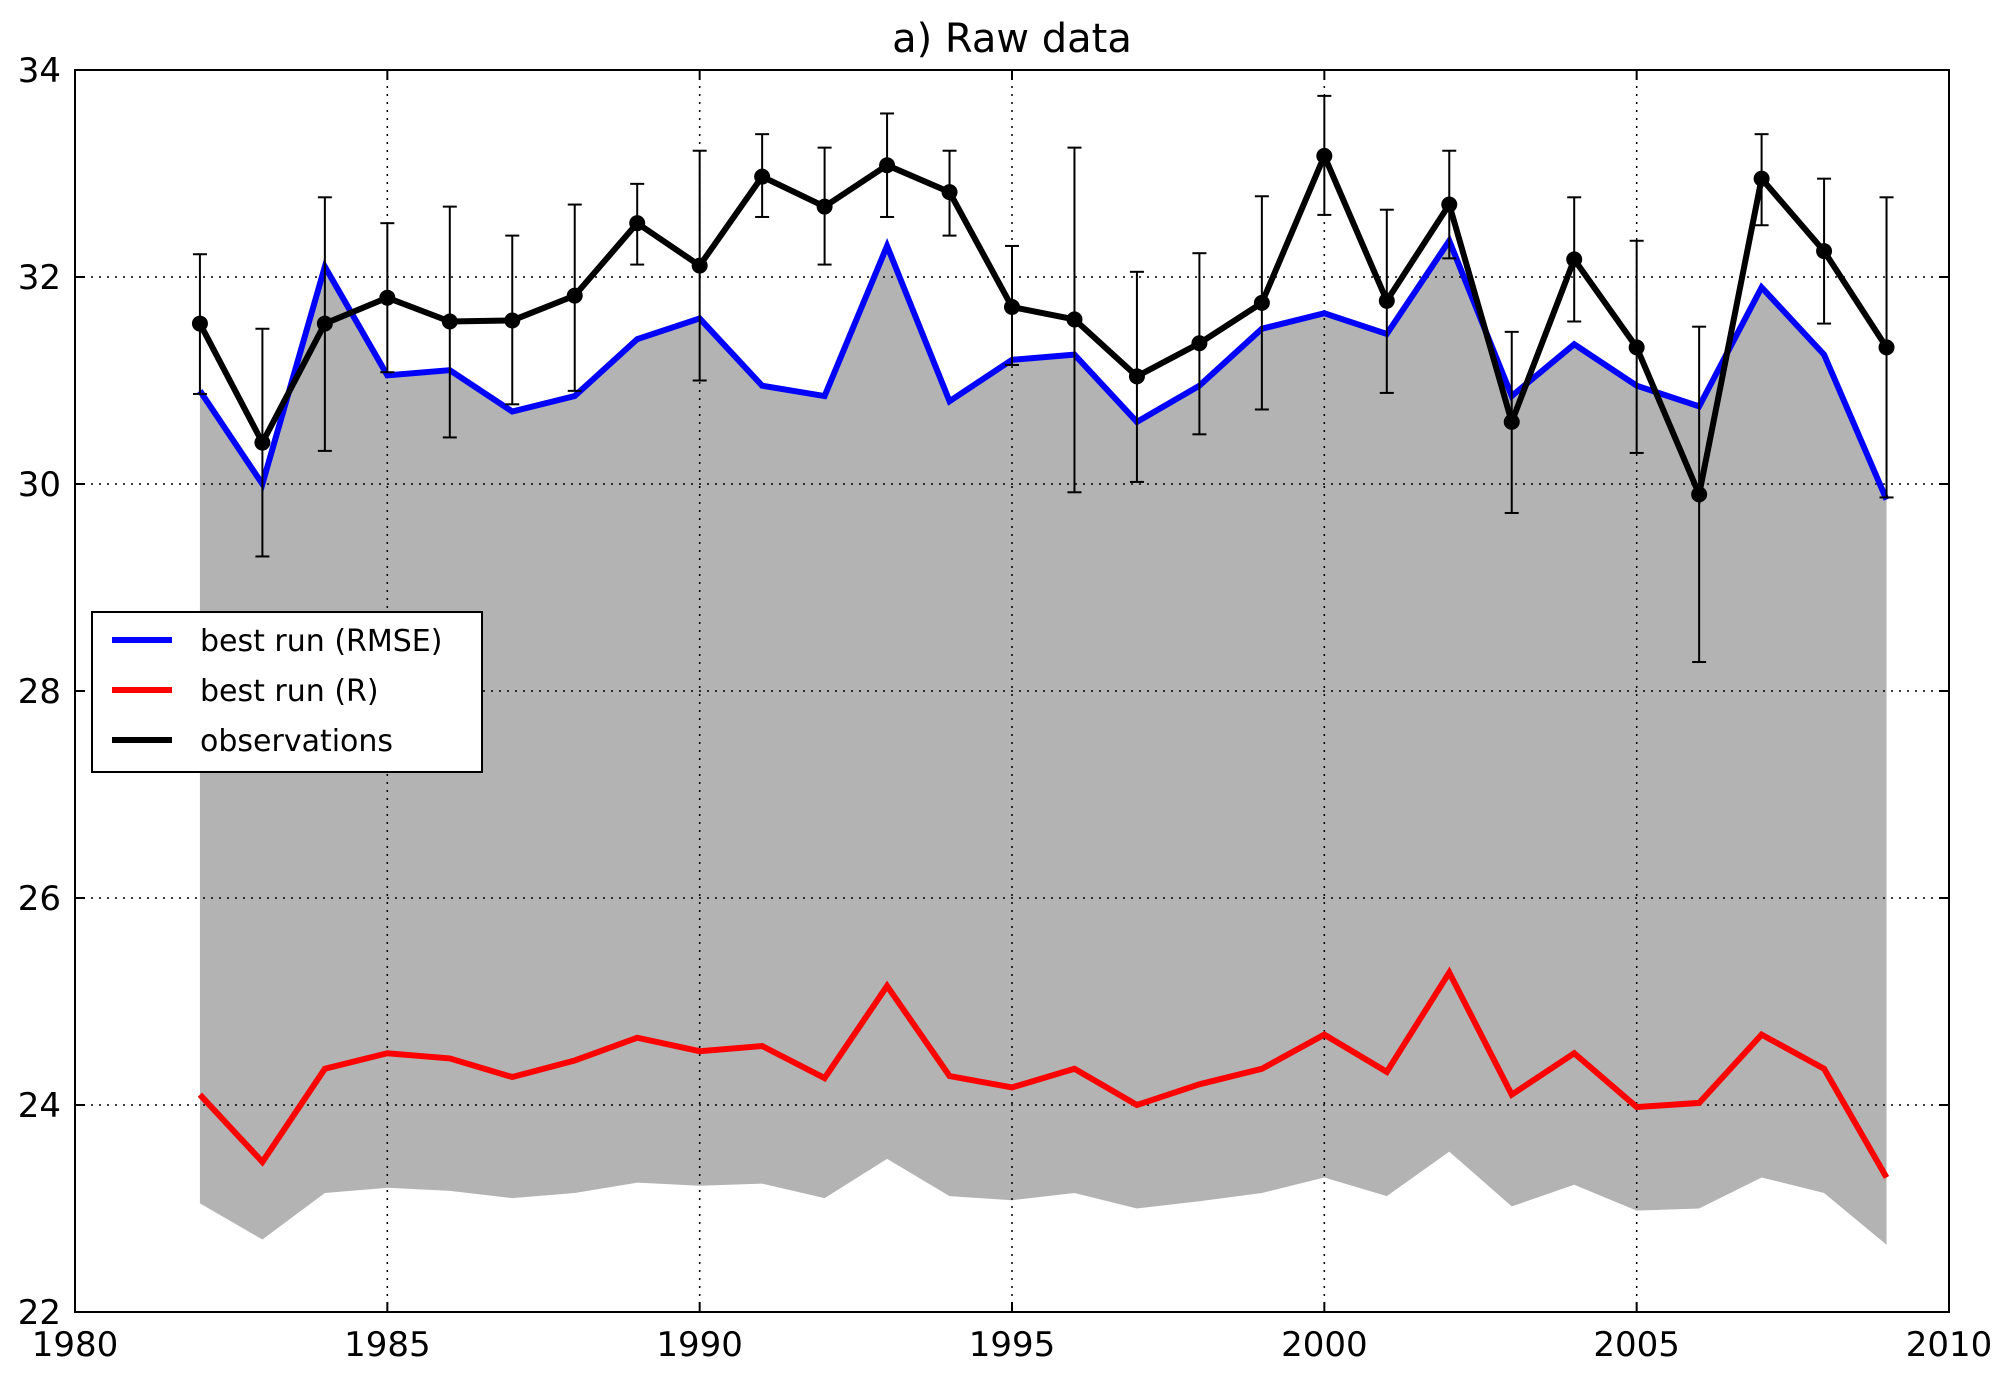 This screenshot has height=1377, width=2002. Describe the element at coordinates (39, 1106) in the screenshot. I see `y-tick-label: 24` at that location.